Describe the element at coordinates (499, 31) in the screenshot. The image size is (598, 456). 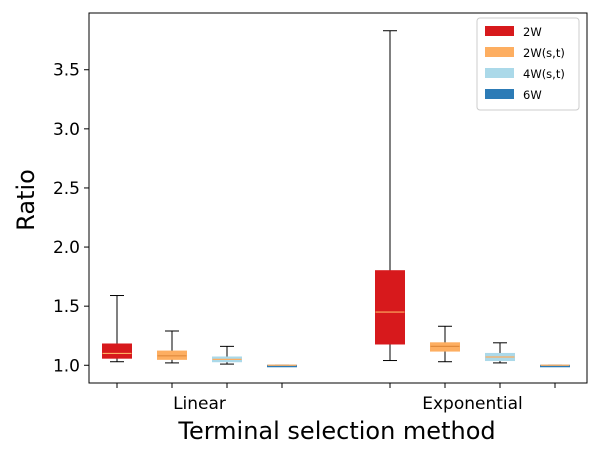
I see `legend-swatch-2w` at that location.